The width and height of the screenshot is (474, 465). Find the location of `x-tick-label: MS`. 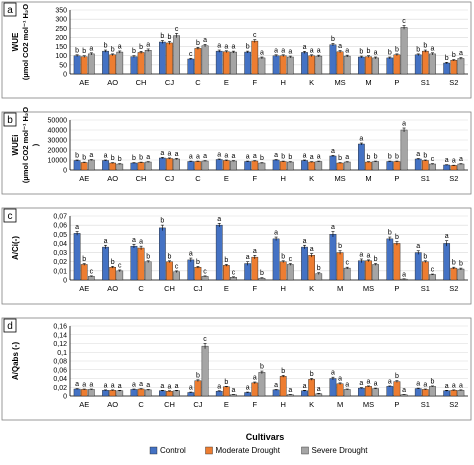

x-tick-label: MS is located at coordinates (368, 288).